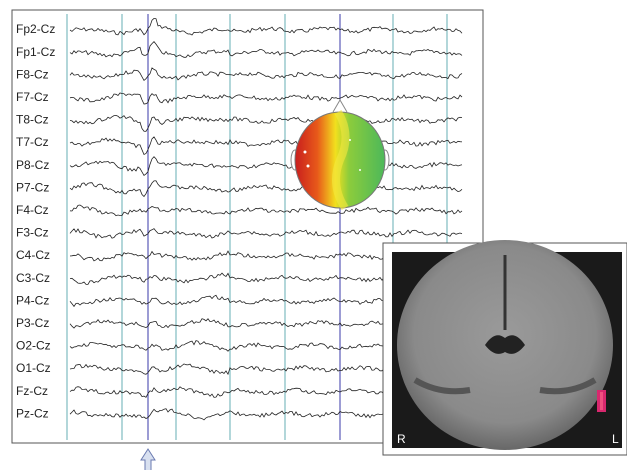 This screenshot has height=475, width=627. What do you see at coordinates (35, 29) in the screenshot?
I see `channel-label: Fp2-Cz` at bounding box center [35, 29].